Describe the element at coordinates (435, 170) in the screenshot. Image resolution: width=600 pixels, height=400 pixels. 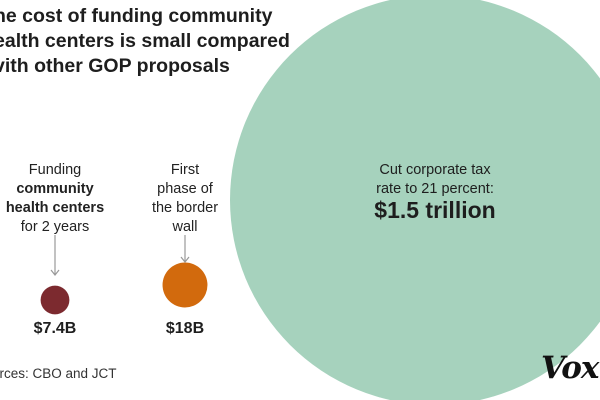
I see `caption-line-3-1: Cut corporate tax` at that location.